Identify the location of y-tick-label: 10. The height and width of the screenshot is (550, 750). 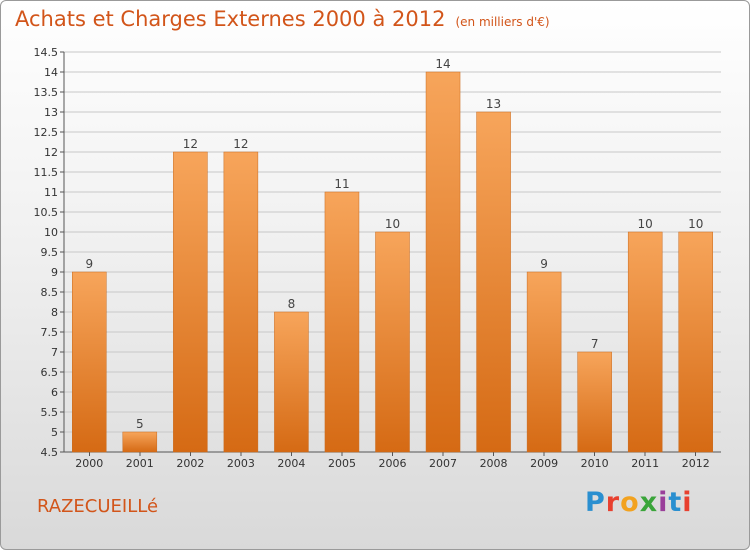
(51, 232).